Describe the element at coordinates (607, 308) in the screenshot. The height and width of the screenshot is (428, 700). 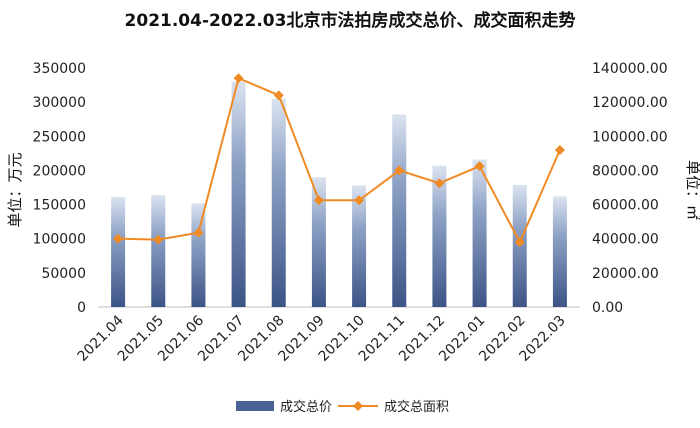
I see `right-tick-label: 0.00` at that location.